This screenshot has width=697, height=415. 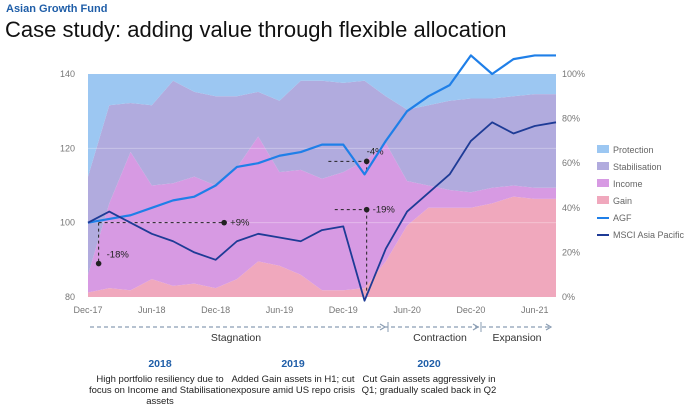 What do you see at coordinates (407, 310) in the screenshot?
I see `x-tick-label: Jun-20` at bounding box center [407, 310].